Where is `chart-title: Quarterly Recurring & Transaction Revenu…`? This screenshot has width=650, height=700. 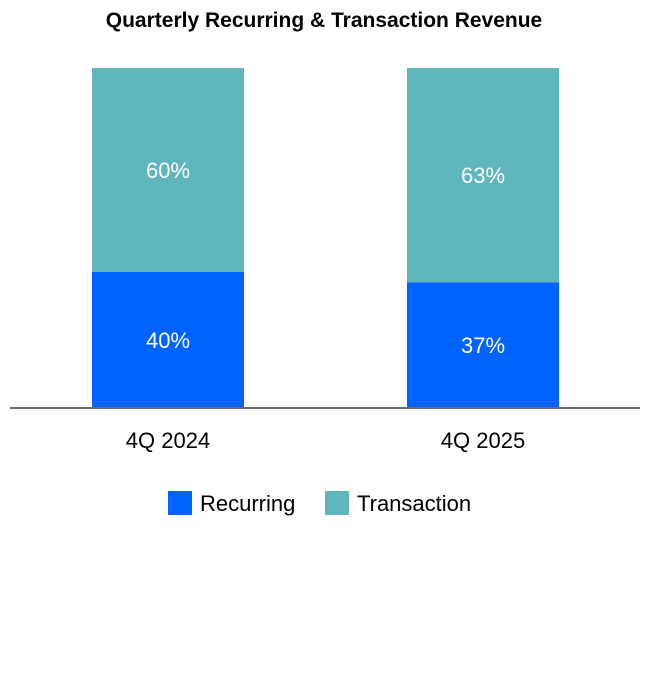 chart-title: Quarterly Recurring & Transaction Revenu… is located at coordinates (324, 20).